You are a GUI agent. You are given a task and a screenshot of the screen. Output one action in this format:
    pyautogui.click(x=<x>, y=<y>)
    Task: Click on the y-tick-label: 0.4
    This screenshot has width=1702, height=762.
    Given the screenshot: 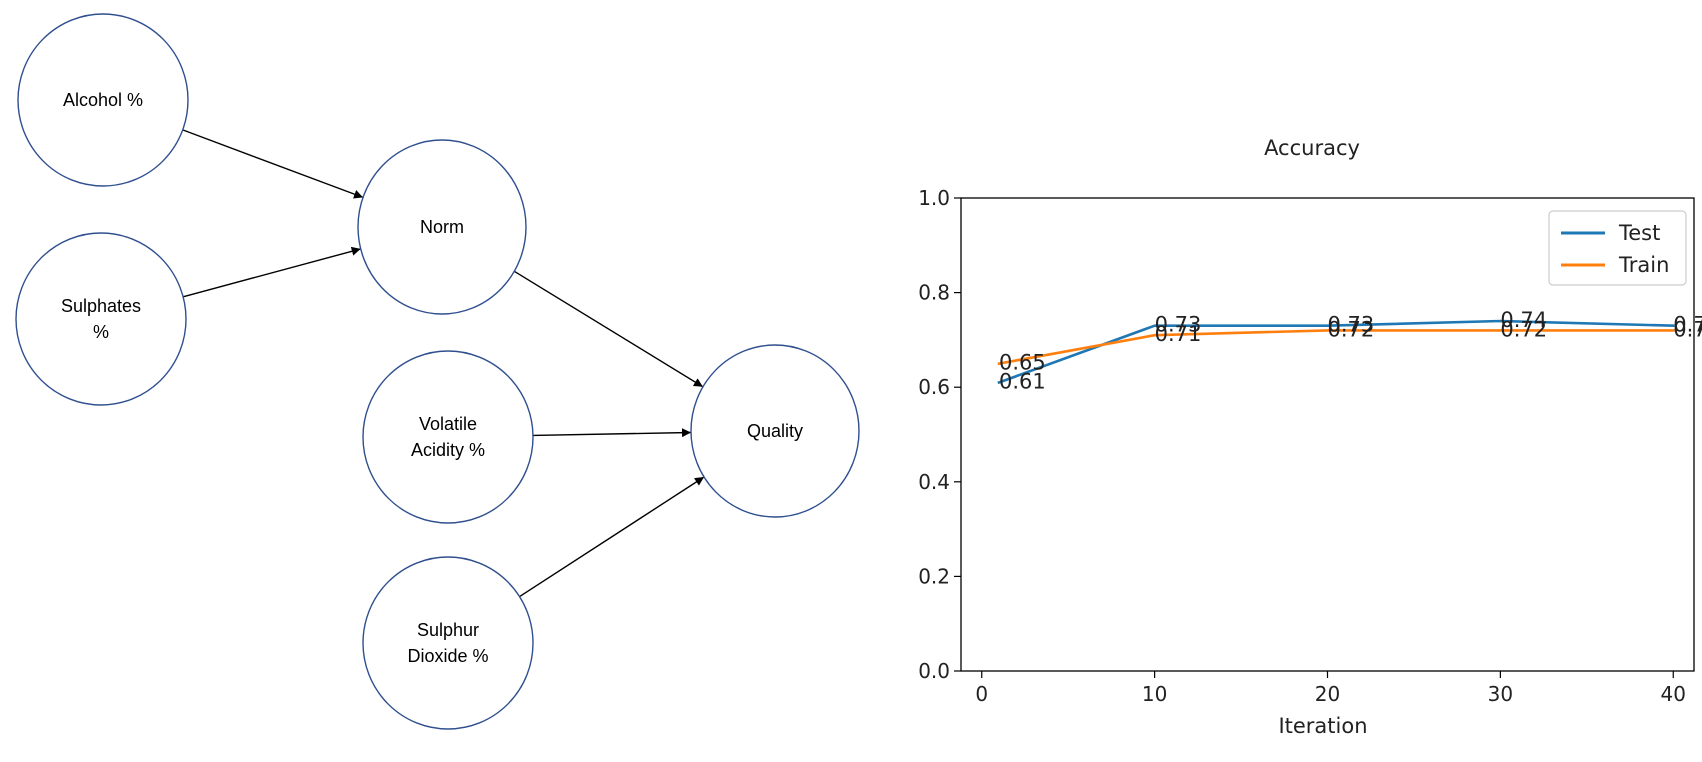 What is the action you would take?
    pyautogui.click(x=934, y=482)
    